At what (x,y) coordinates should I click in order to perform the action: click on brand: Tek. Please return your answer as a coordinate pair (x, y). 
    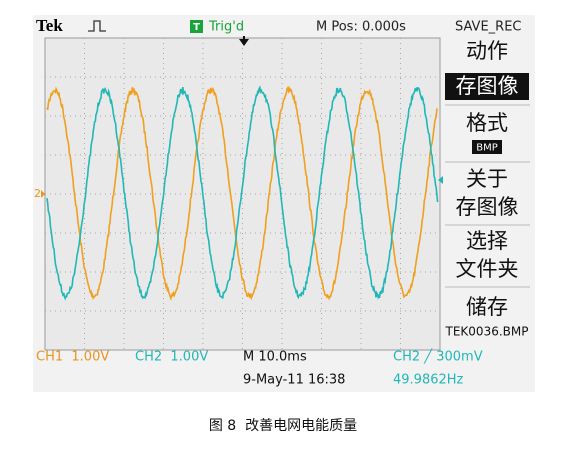
    Looking at the image, I should click on (49, 25).